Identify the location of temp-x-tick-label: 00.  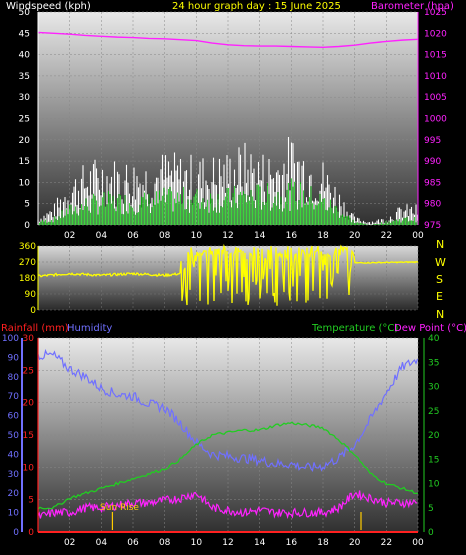
(418, 543).